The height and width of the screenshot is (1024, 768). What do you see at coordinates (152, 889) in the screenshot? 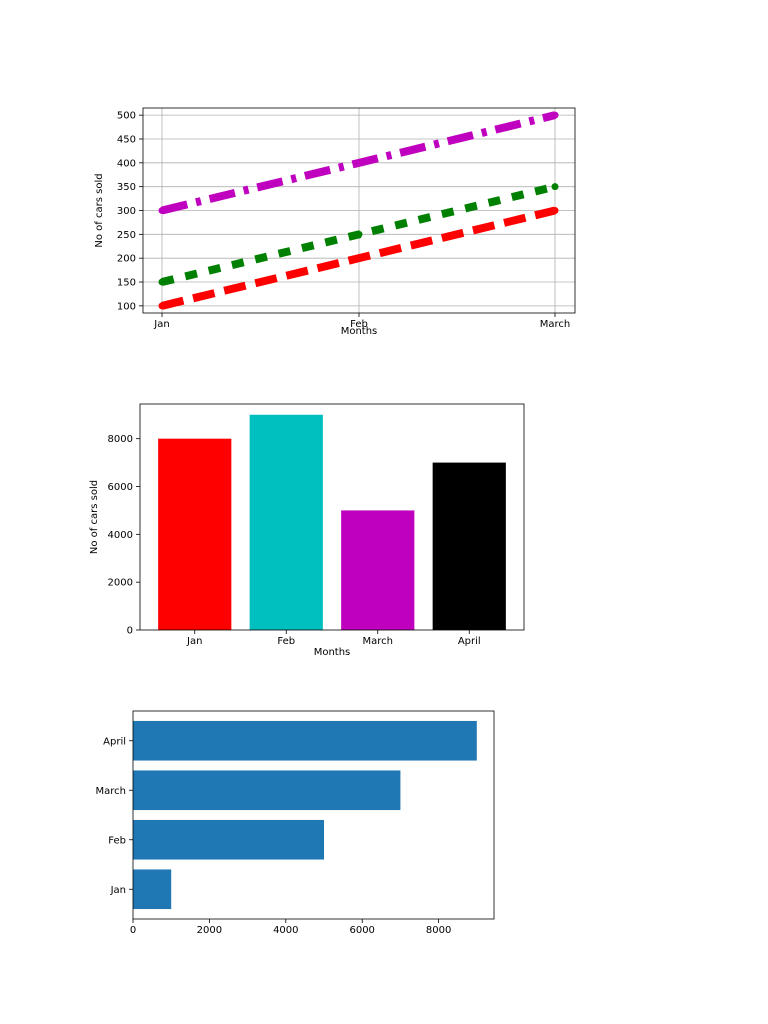
I see `hbar-jan` at bounding box center [152, 889].